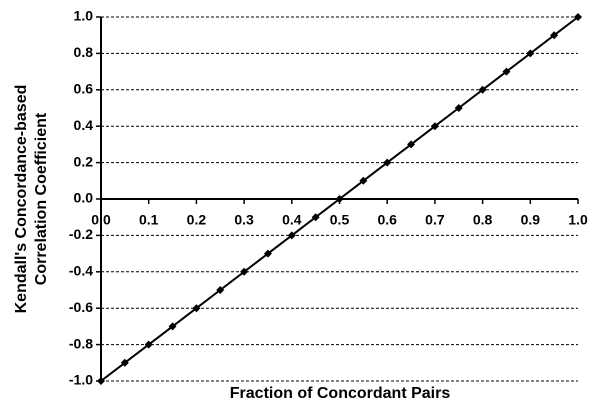  Describe the element at coordinates (340, 220) in the screenshot. I see `x-tick-label: 0.5` at that location.